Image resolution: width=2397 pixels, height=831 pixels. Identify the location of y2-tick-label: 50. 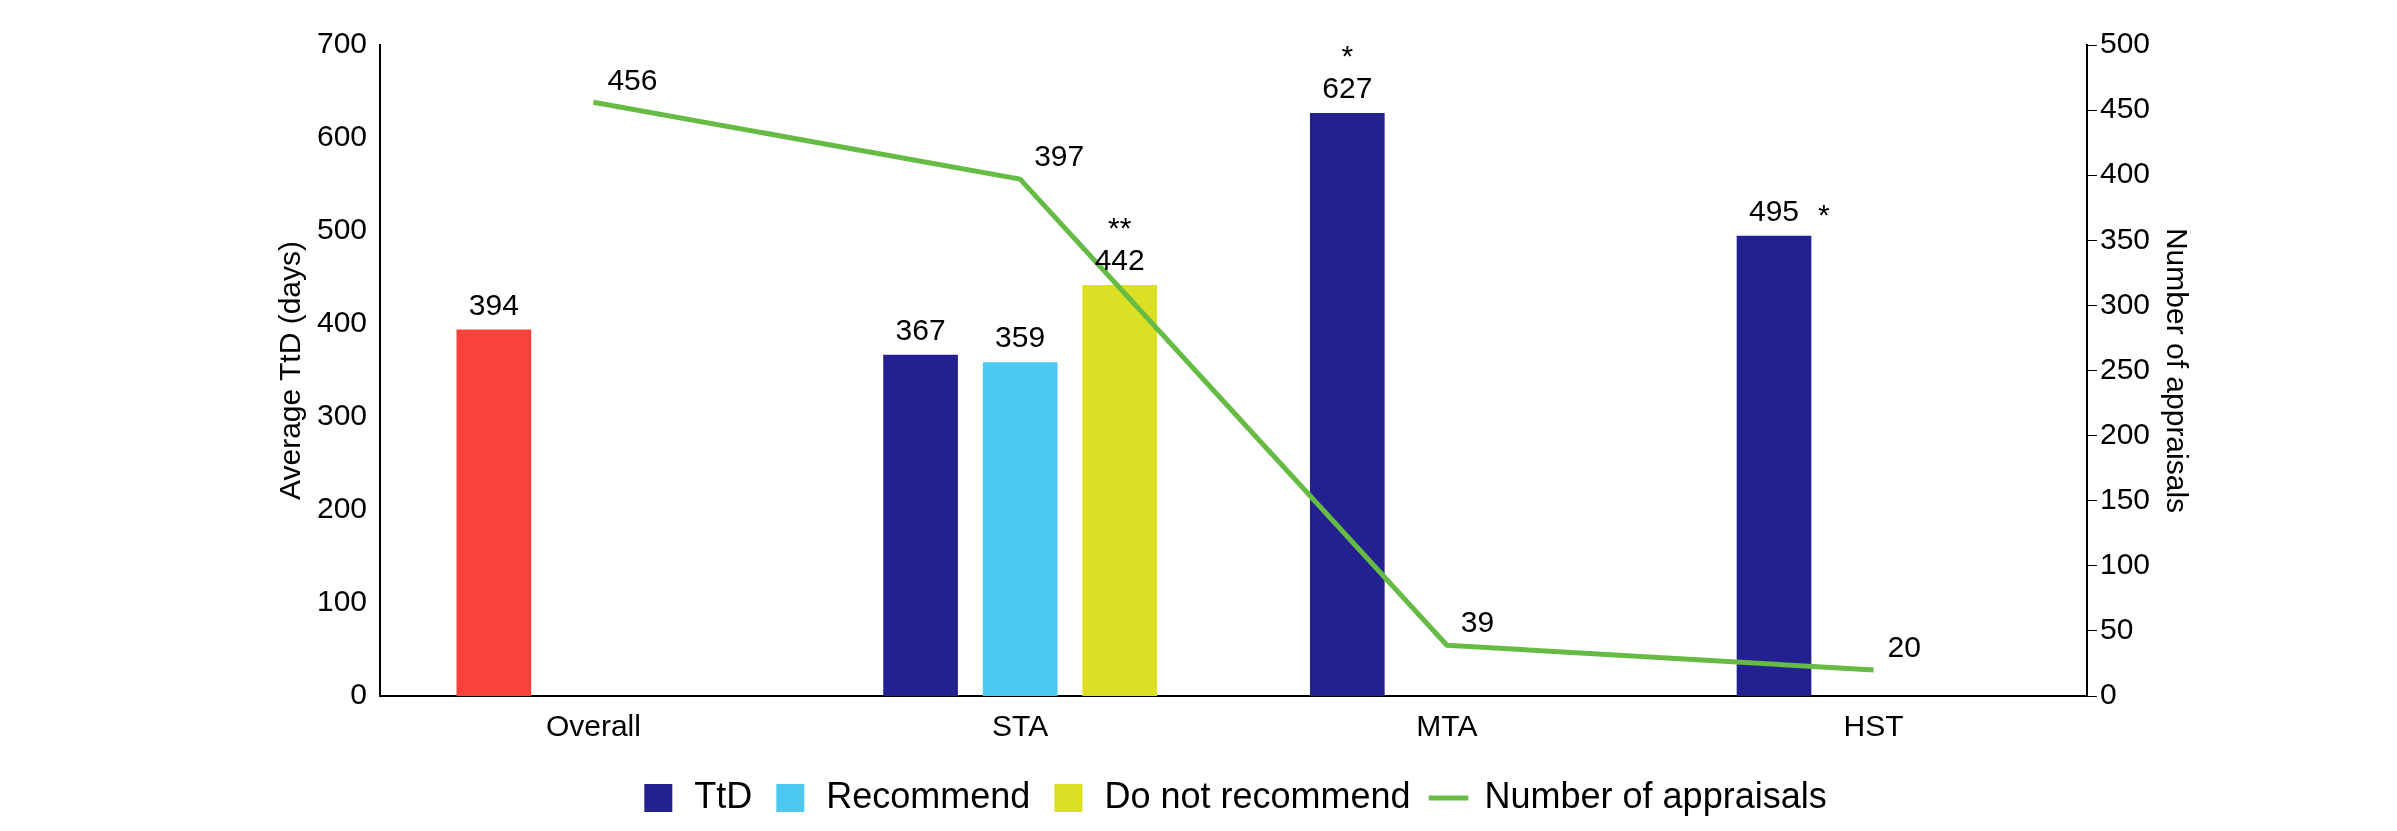
(2116, 629).